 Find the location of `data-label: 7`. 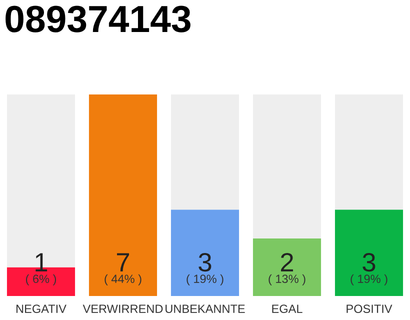

data-label: 7 is located at coordinates (123, 262).